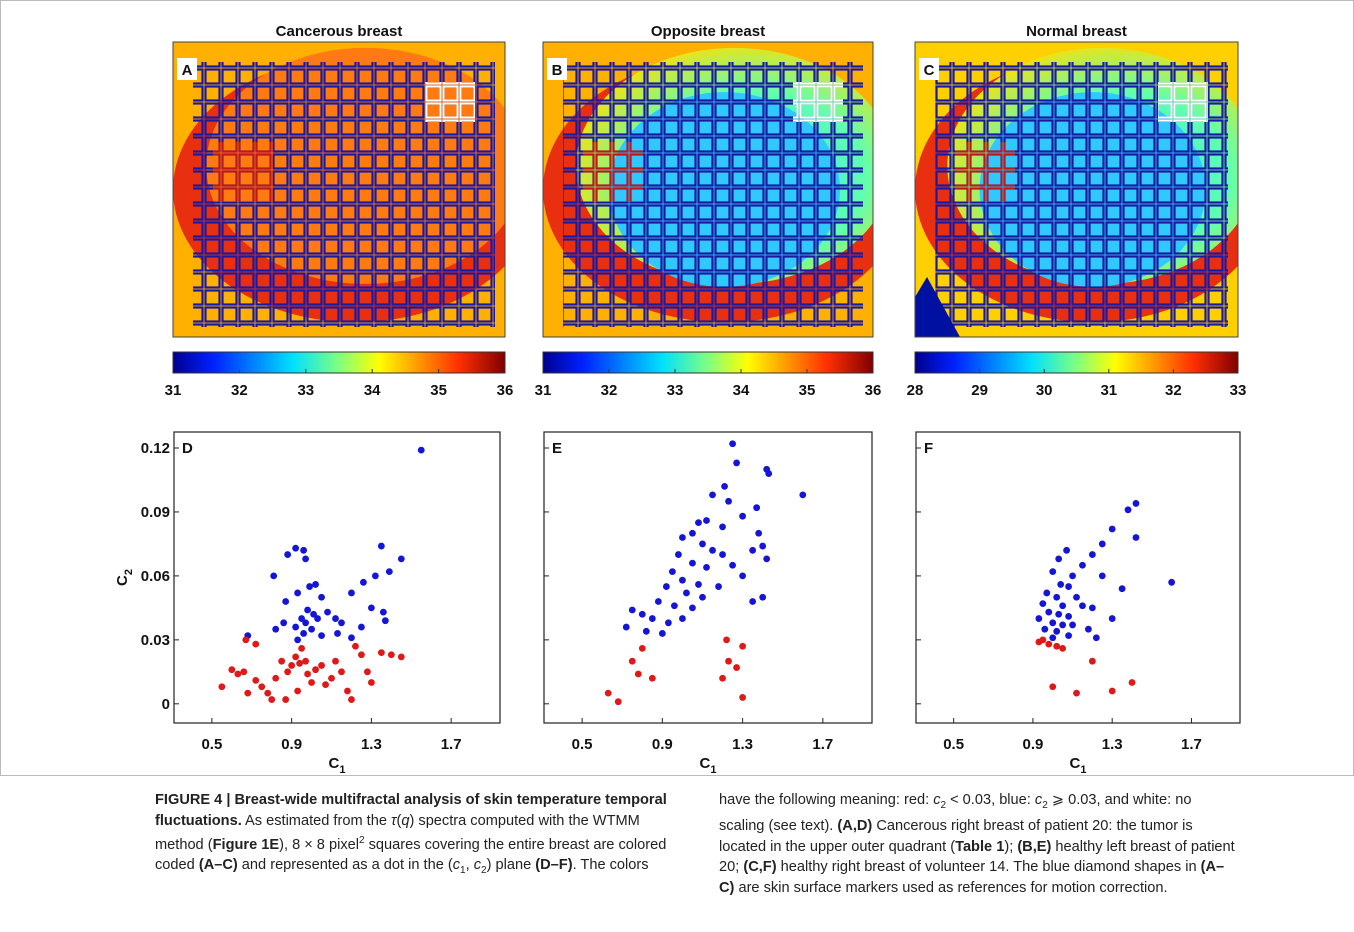  Describe the element at coordinates (187, 448) in the screenshot. I see `panel-letter: D` at that location.